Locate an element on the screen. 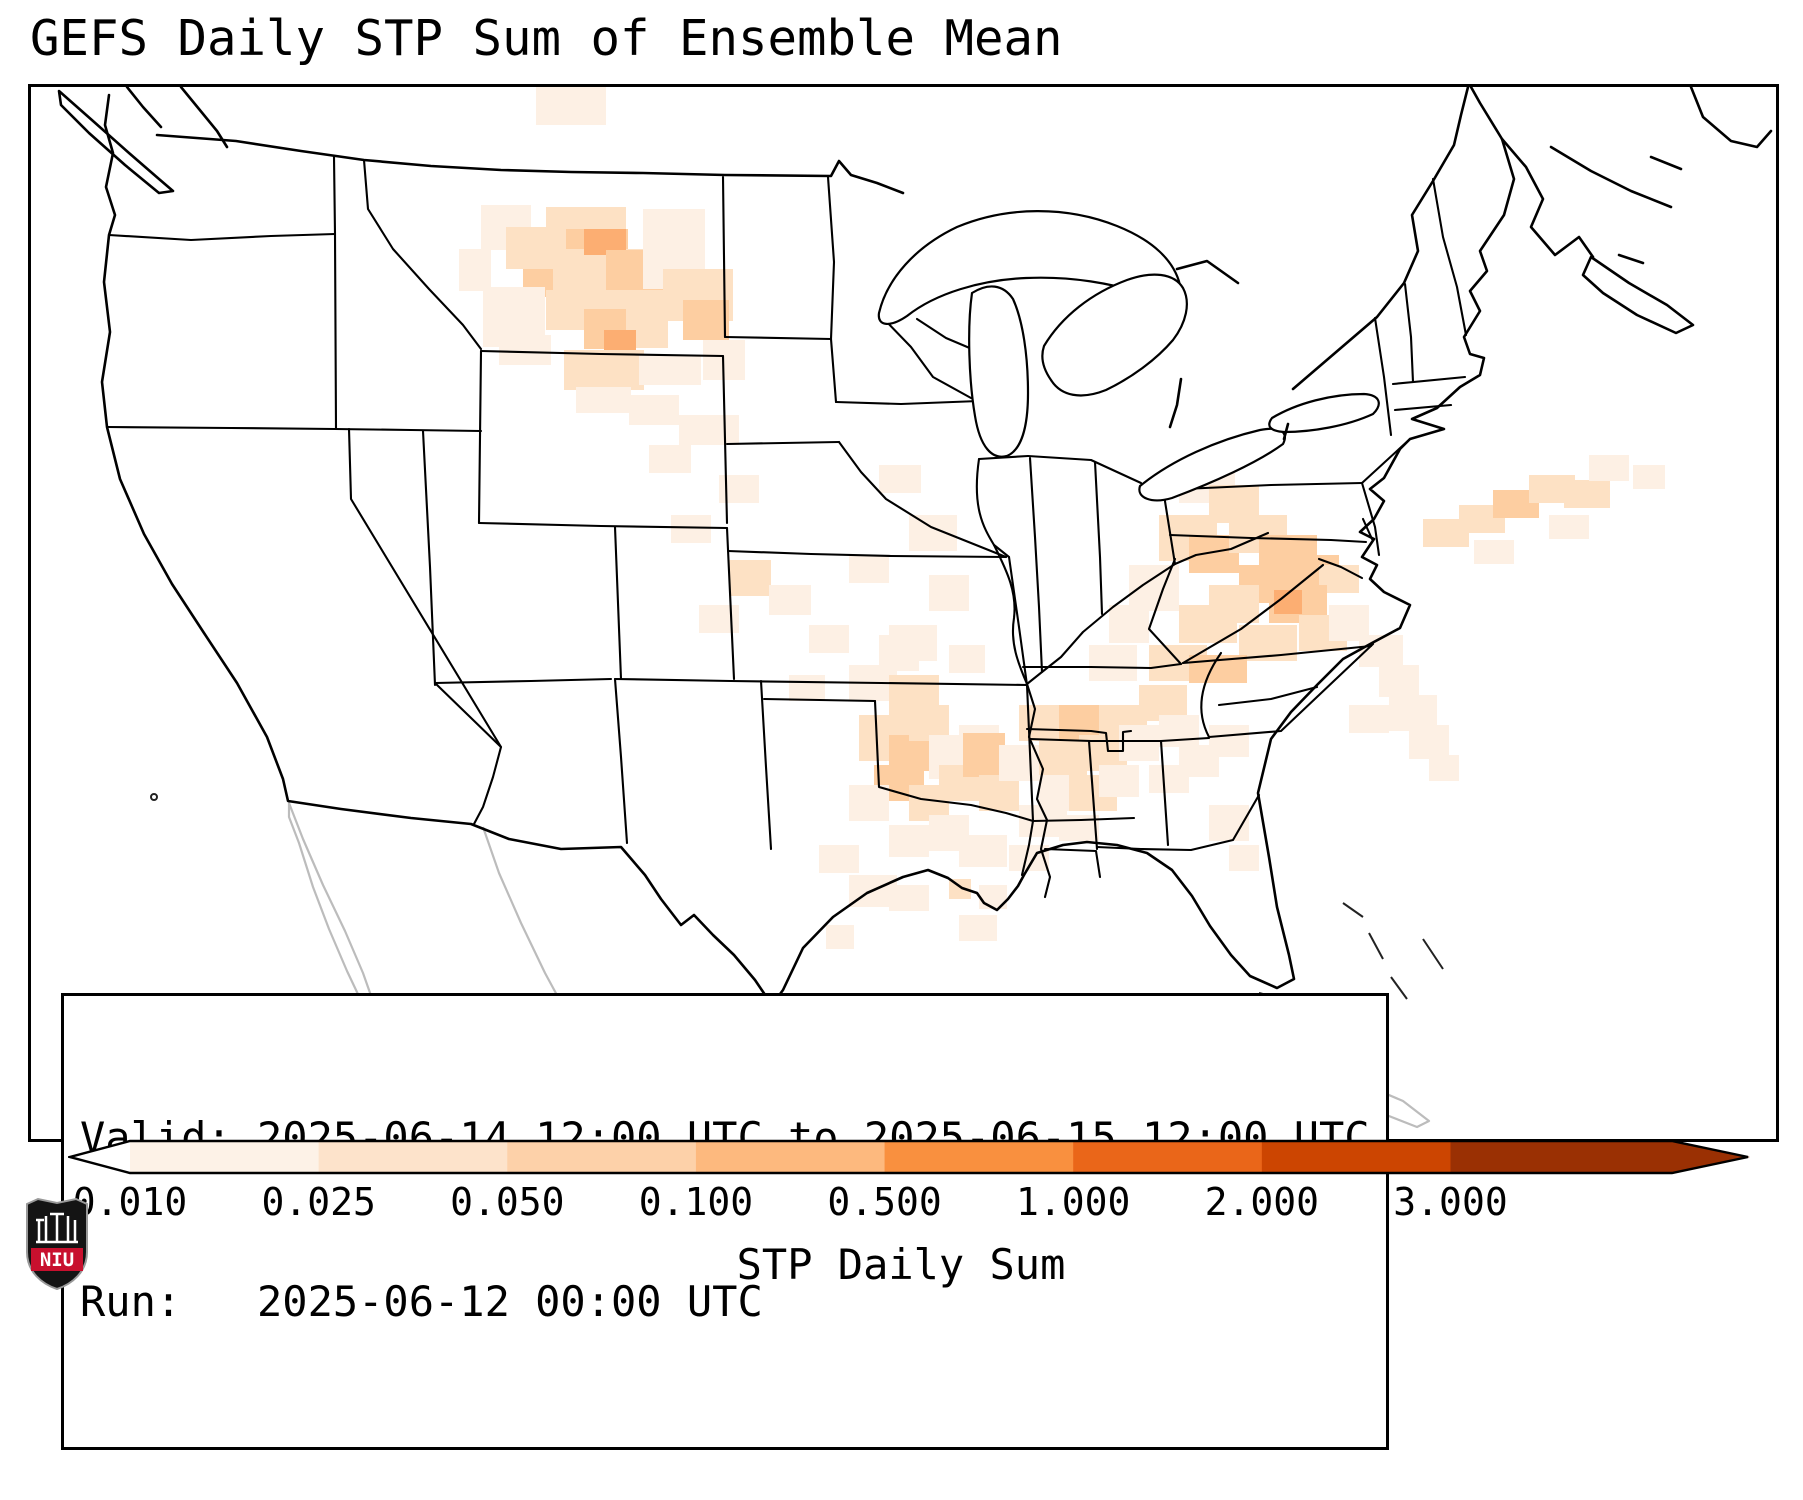  colorbar is located at coordinates (909, 1157).